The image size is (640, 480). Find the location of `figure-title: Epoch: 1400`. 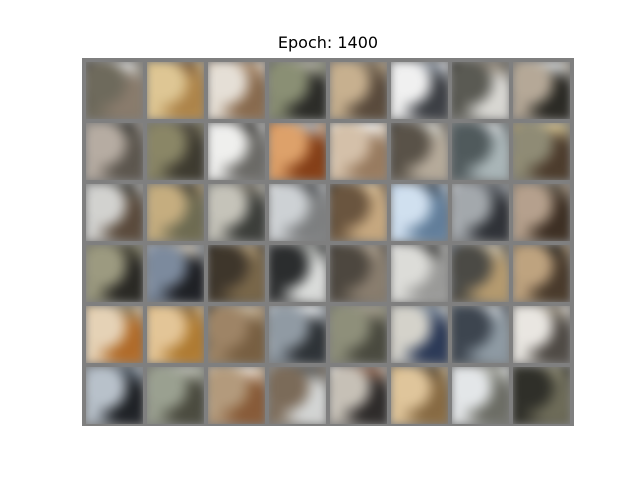

figure-title: Epoch: 1400 is located at coordinates (328, 42).